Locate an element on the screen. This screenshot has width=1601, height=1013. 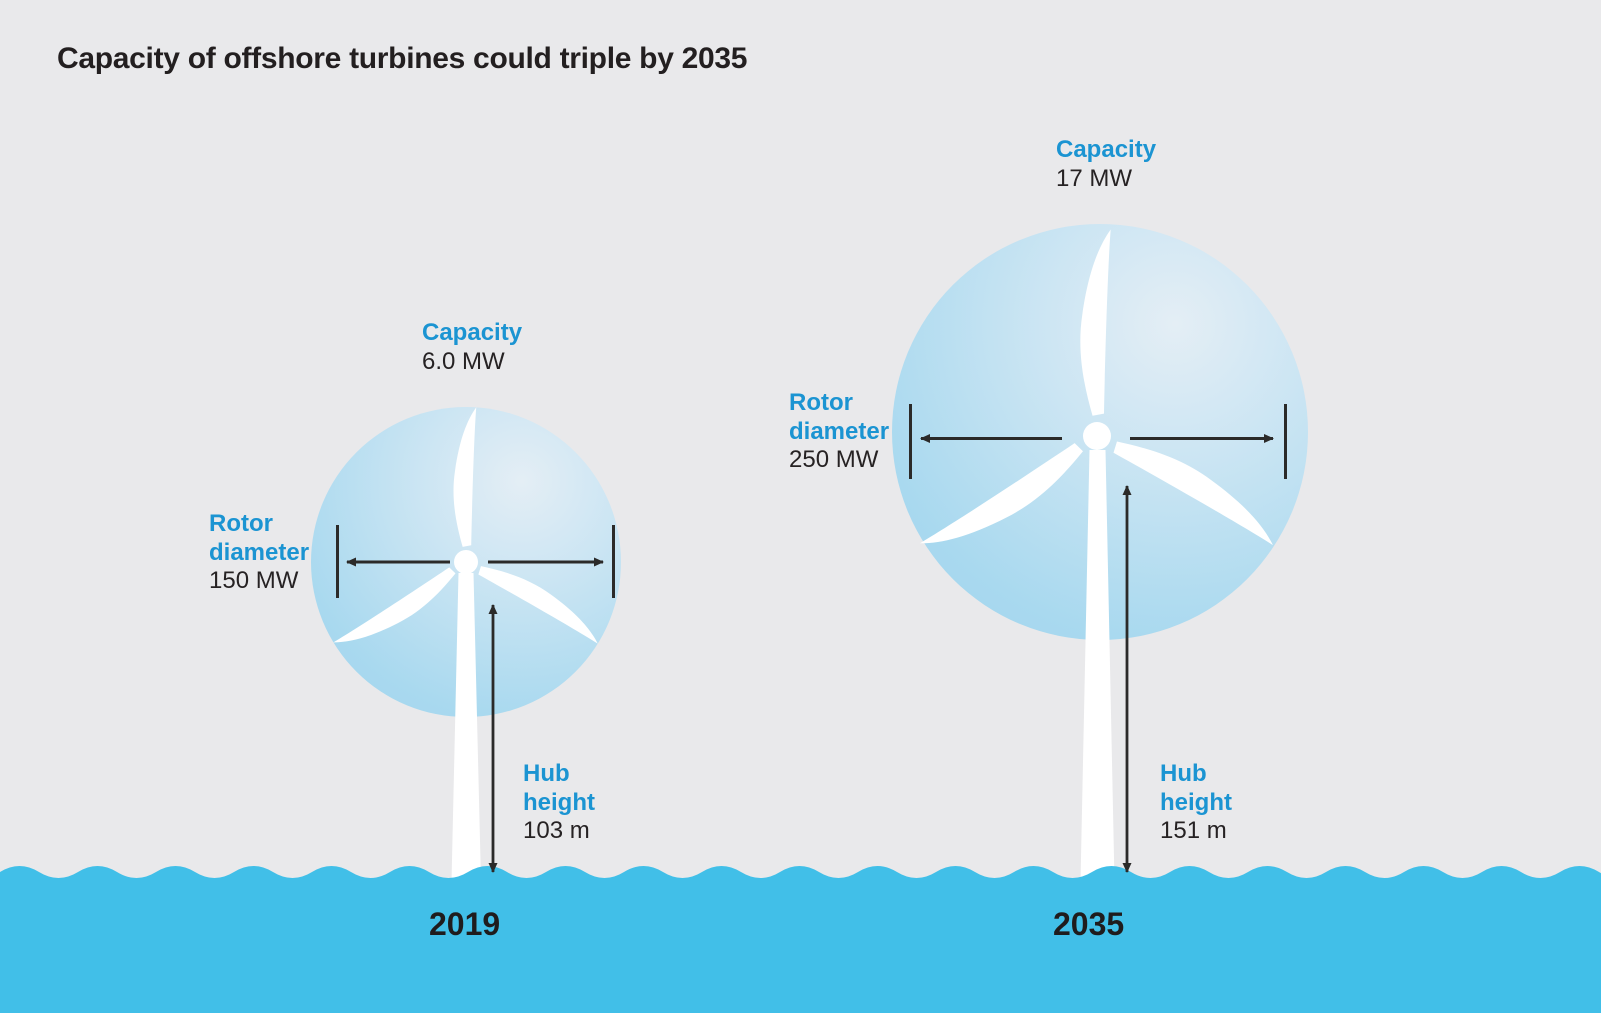
turbine-hub-2035 is located at coordinates (1097, 436).